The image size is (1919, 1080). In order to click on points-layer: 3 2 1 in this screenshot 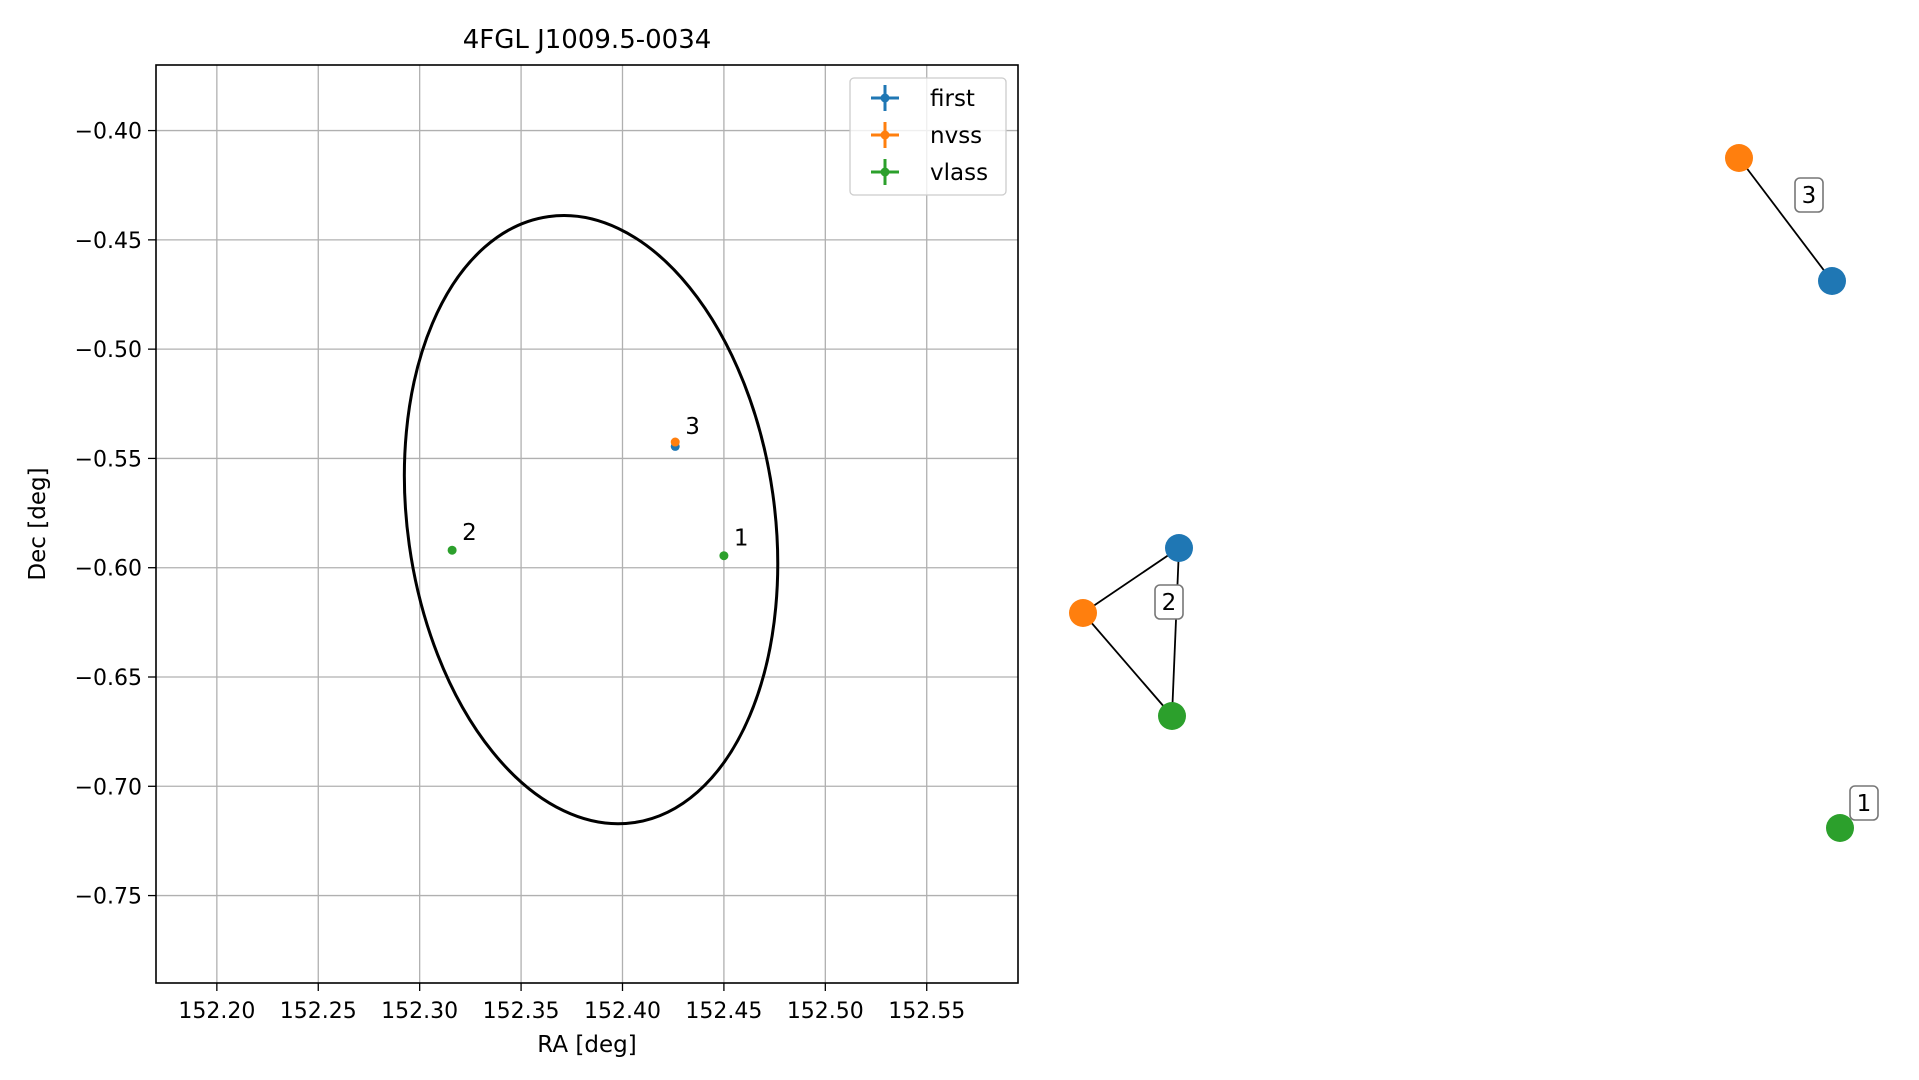, I will do `click(598, 487)`.